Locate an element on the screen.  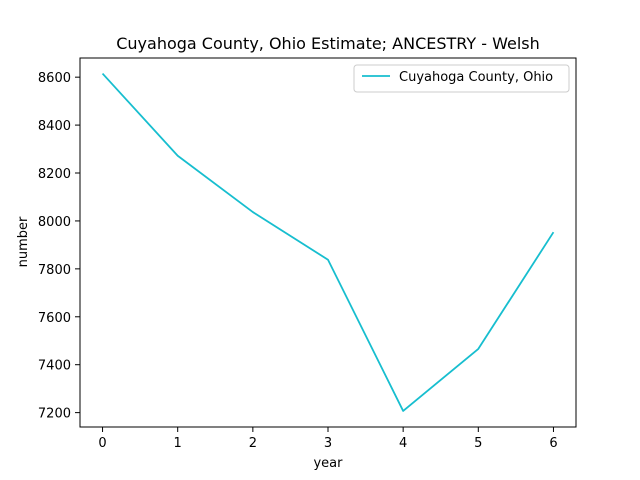
y-tick-label: 7200 is located at coordinates (54, 414).